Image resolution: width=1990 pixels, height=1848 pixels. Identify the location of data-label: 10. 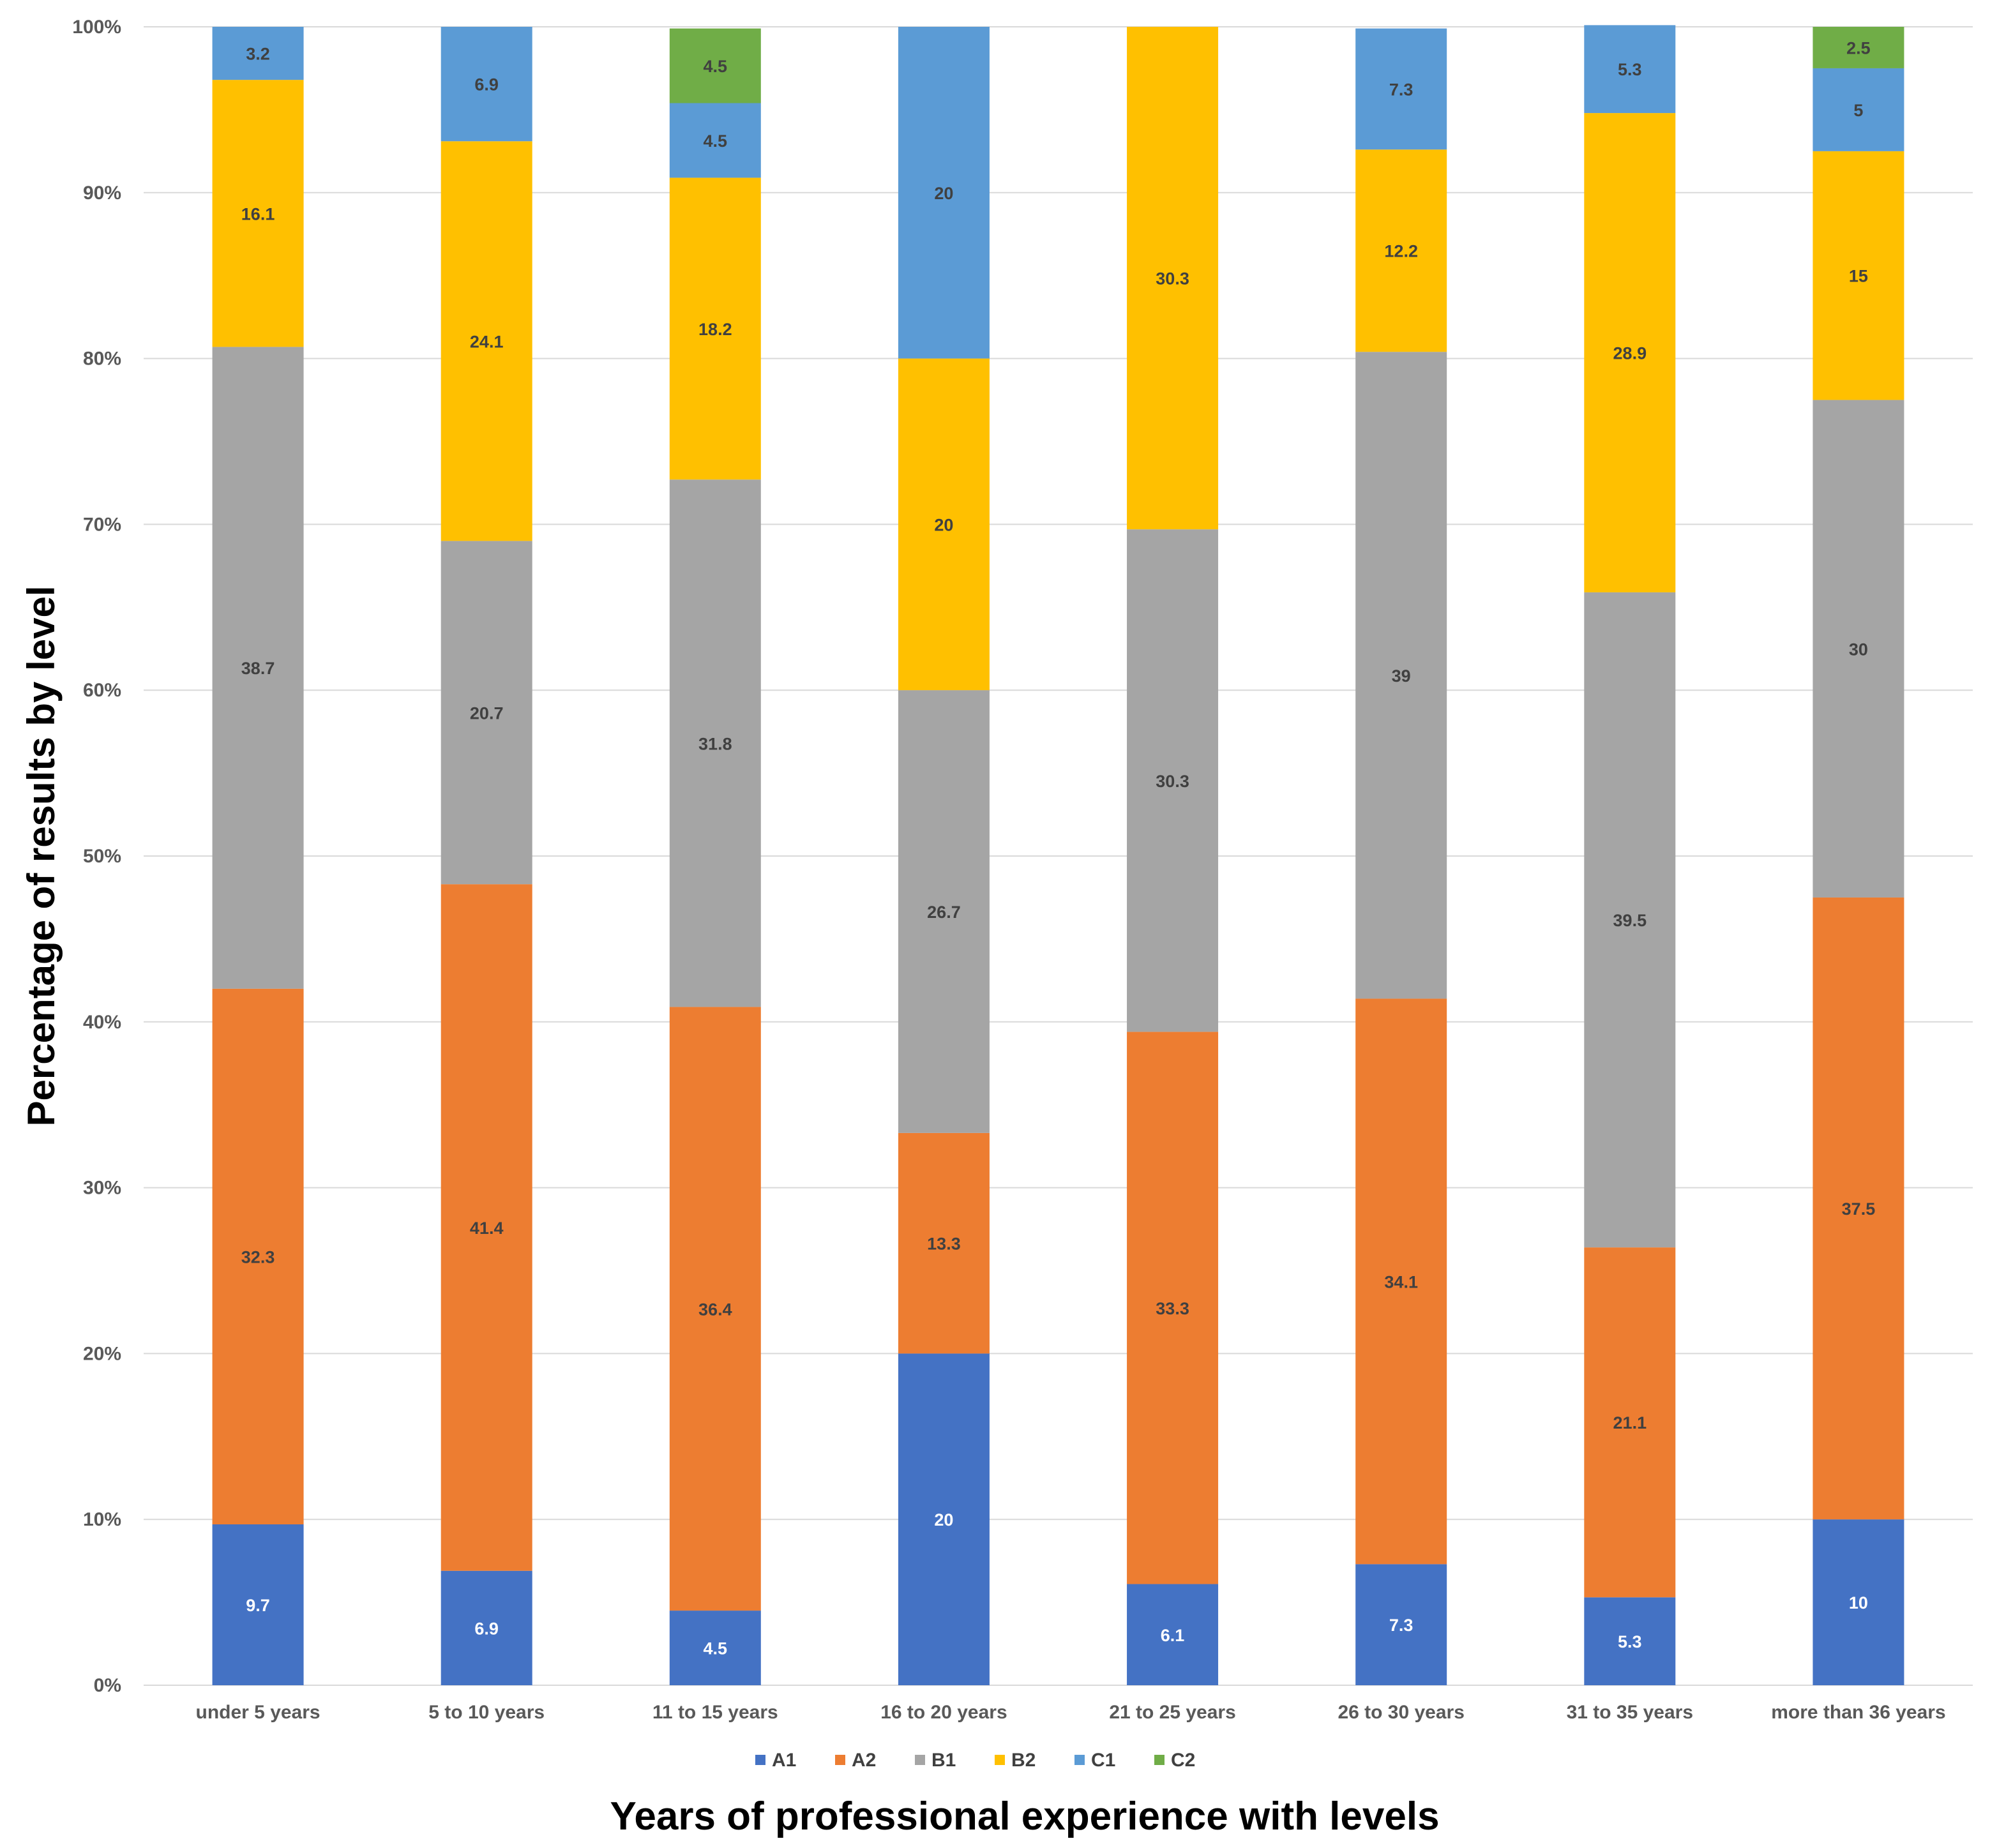
(1858, 1602).